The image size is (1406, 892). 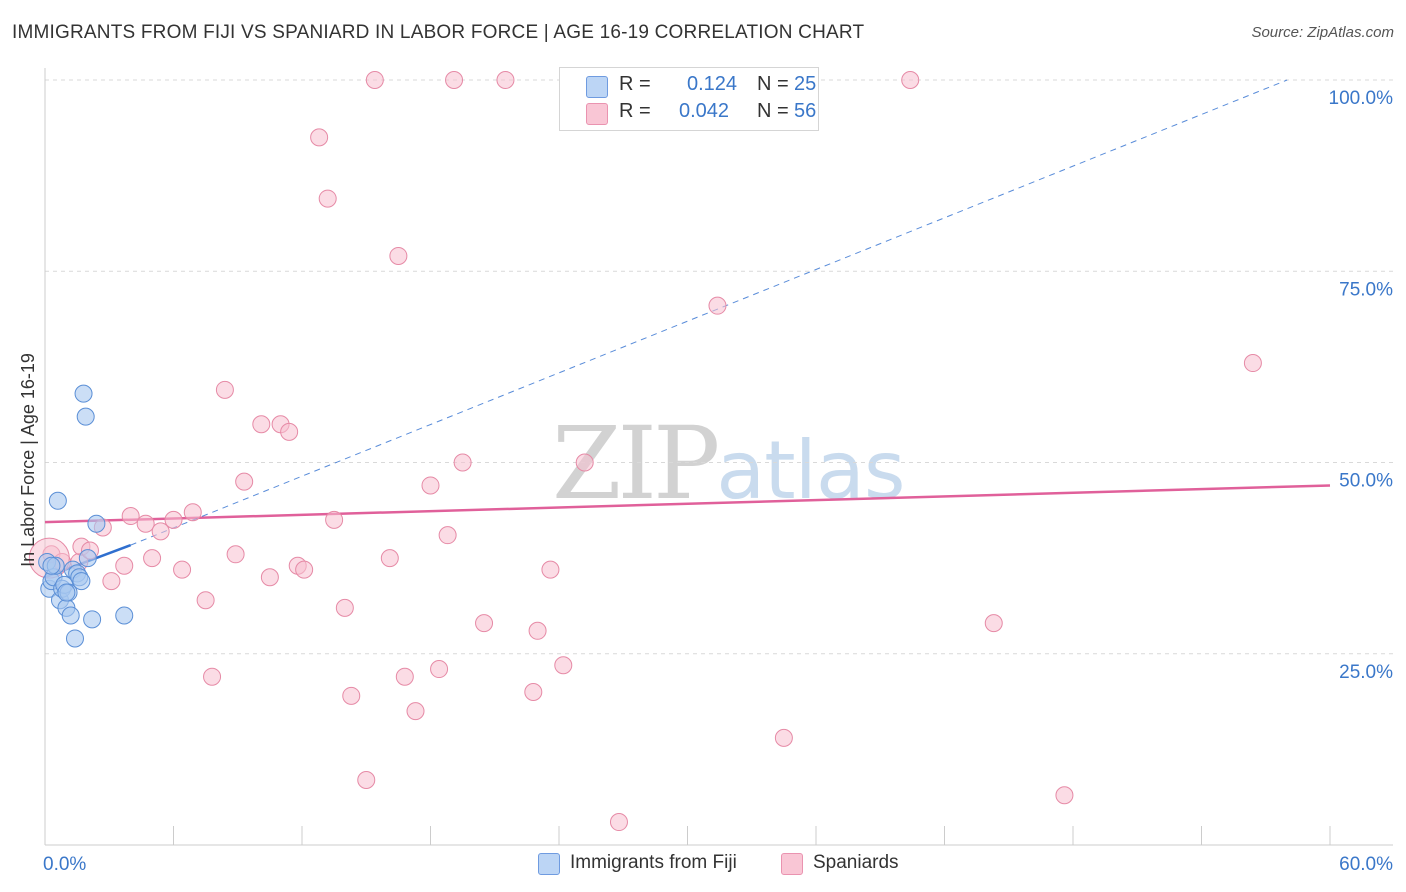 I want to click on legend-label: Immigrants from Fiji, so click(x=653, y=862).